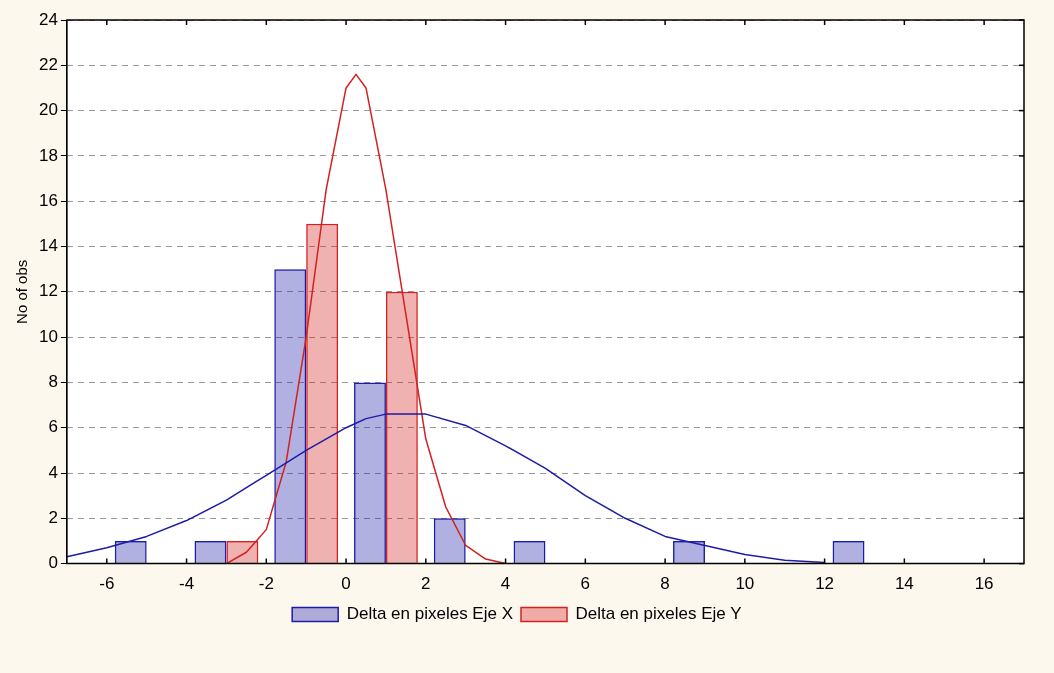 The image size is (1054, 673). What do you see at coordinates (53, 382) in the screenshot?
I see `y-tick-label: 8` at bounding box center [53, 382].